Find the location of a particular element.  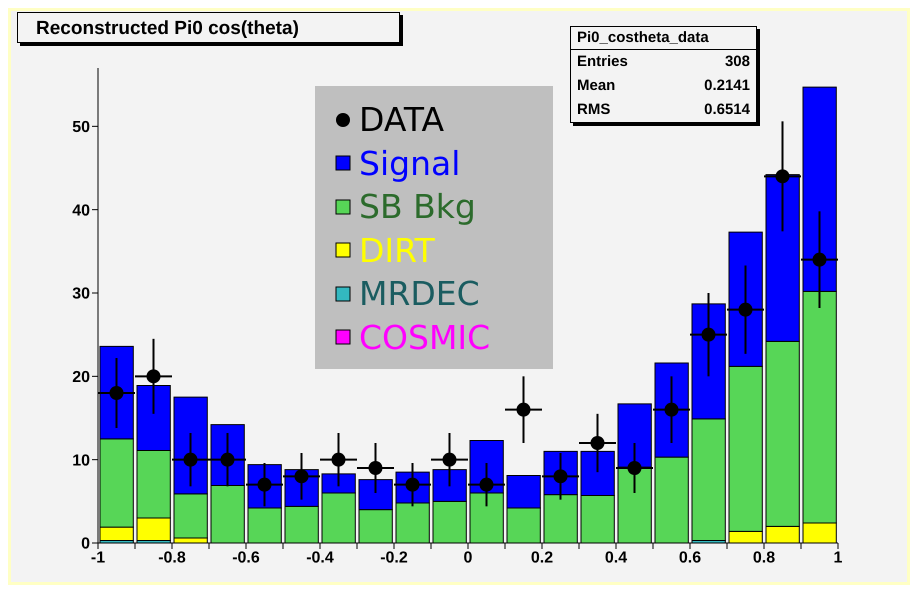

x-tick-label: 0.4 is located at coordinates (616, 557).